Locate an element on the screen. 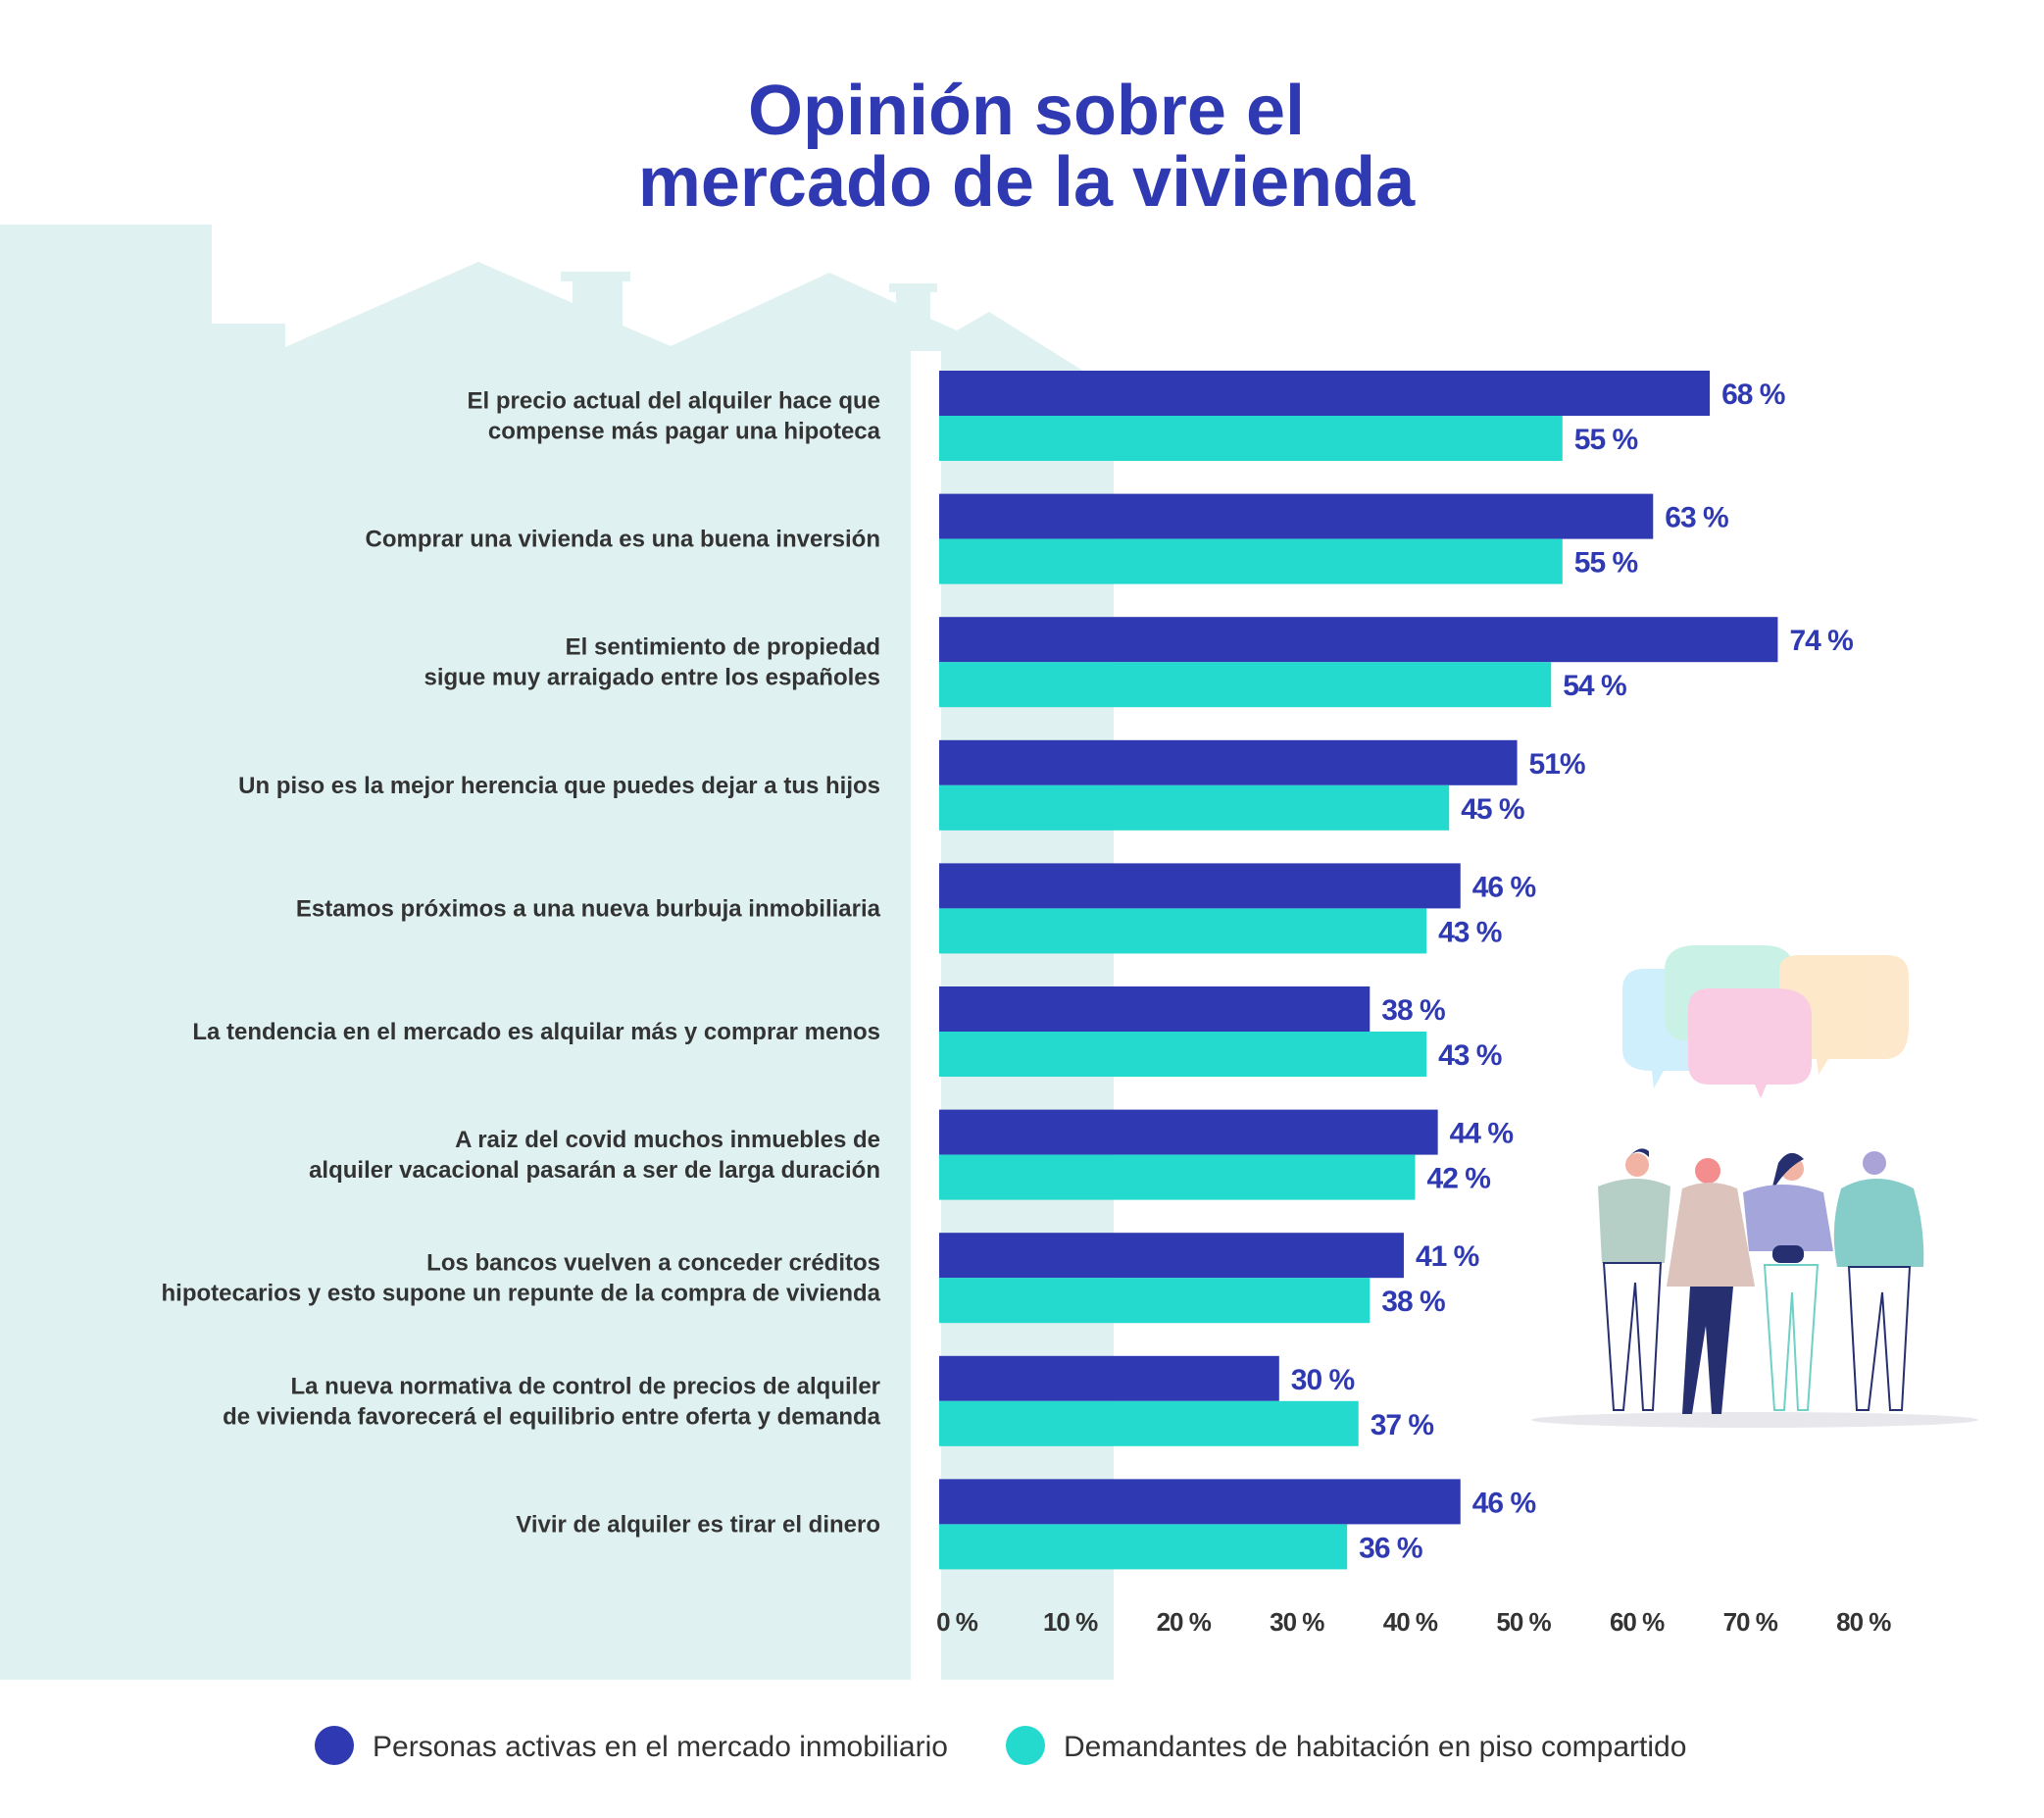 This screenshot has height=1818, width=2044. x-tick-label: 0 % is located at coordinates (957, 1622).